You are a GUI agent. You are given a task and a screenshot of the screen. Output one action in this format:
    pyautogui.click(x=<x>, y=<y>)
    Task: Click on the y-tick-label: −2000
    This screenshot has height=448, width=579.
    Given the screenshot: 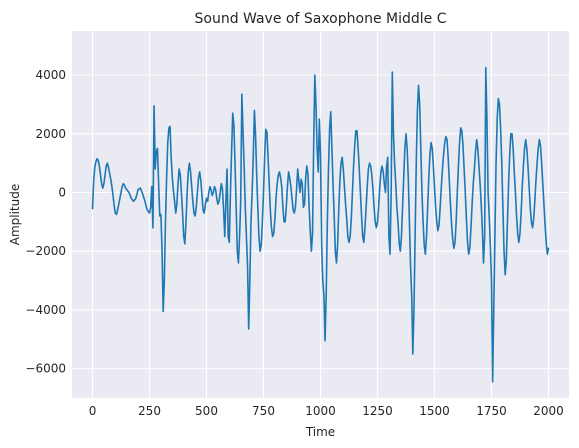 What is the action you would take?
    pyautogui.click(x=45, y=251)
    